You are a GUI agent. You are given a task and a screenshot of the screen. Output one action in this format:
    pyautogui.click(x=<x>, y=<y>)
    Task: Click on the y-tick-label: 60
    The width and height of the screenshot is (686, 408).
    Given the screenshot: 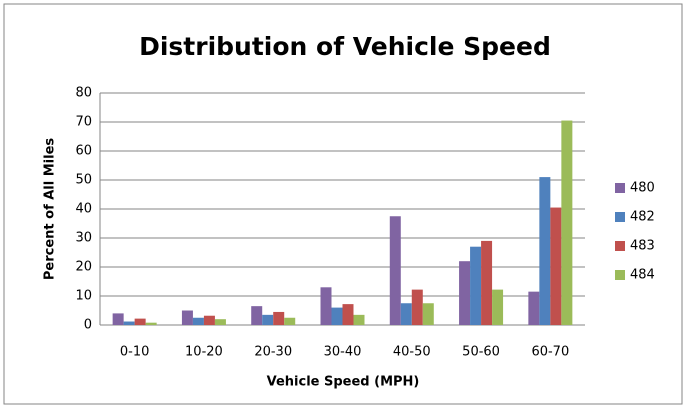 What is the action you would take?
    pyautogui.click(x=83, y=151)
    